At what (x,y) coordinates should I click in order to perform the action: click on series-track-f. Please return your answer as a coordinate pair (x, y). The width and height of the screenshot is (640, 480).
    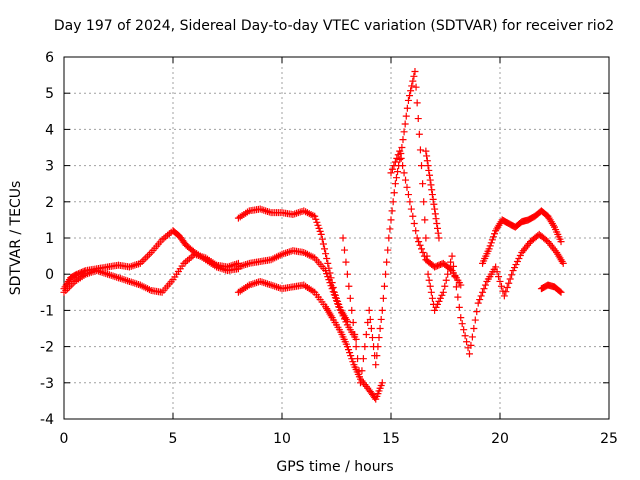
    Looking at the image, I should click on (426, 218).